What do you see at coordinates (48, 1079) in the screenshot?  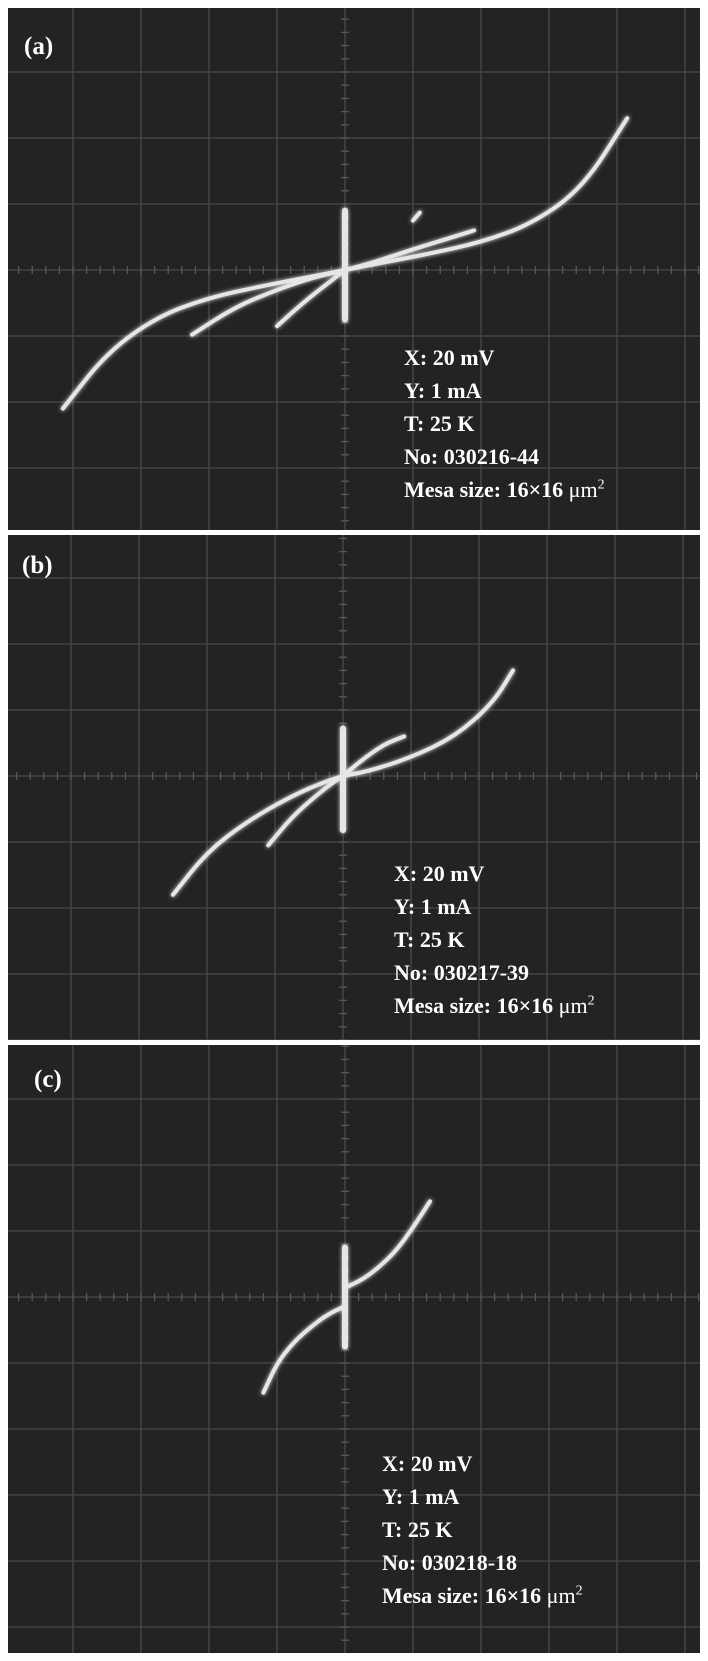 I see `panel-label-c: (c)` at bounding box center [48, 1079].